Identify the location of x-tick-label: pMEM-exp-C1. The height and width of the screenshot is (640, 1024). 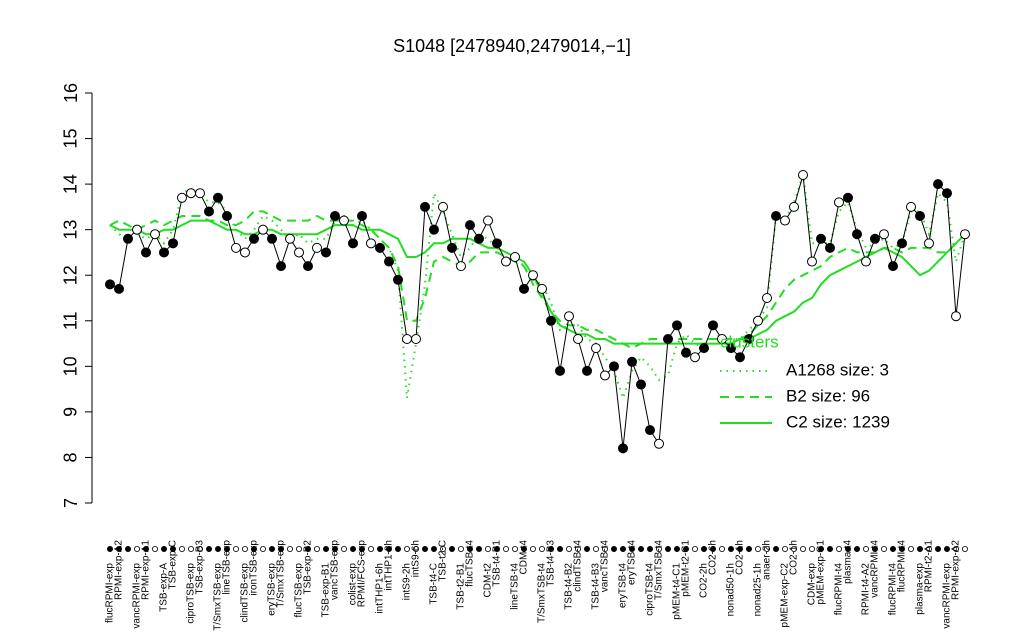
(821, 572).